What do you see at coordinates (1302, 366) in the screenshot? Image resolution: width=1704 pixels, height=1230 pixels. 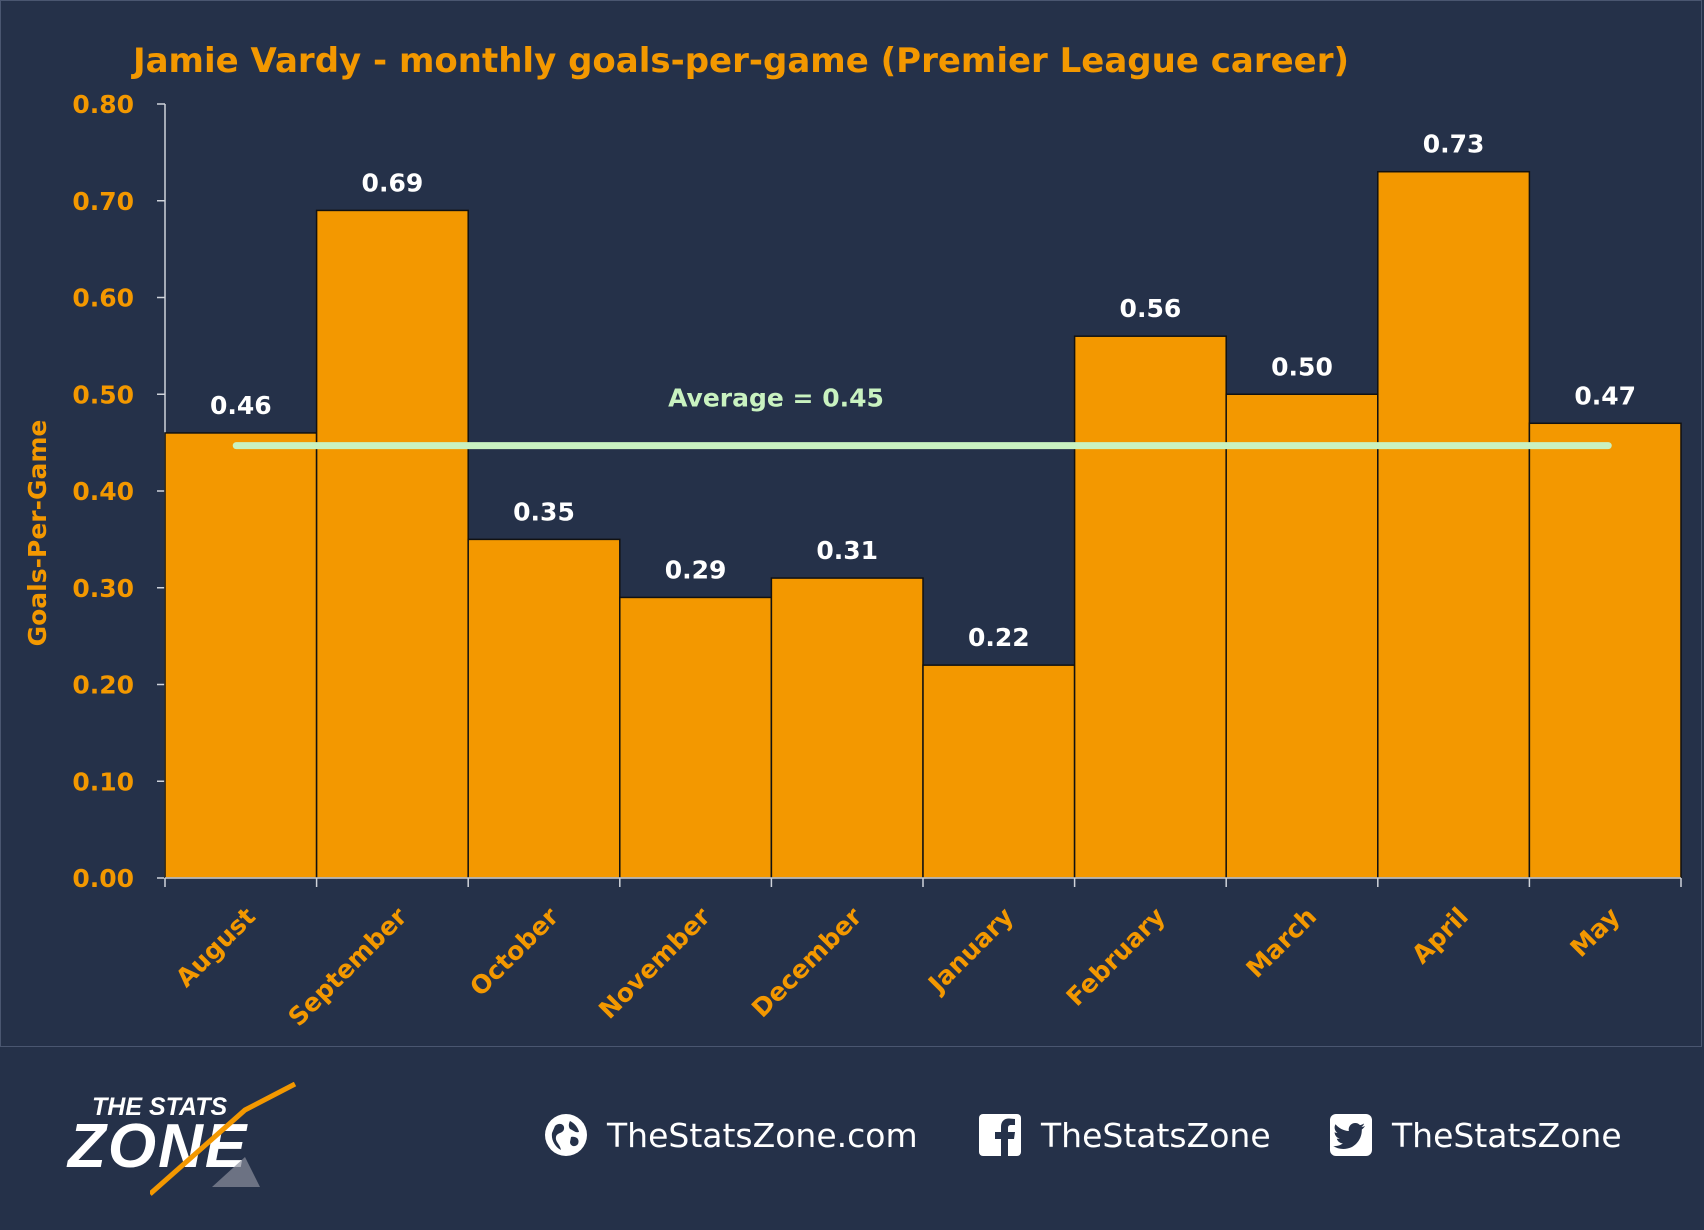 I see `data-label: 0.50` at bounding box center [1302, 366].